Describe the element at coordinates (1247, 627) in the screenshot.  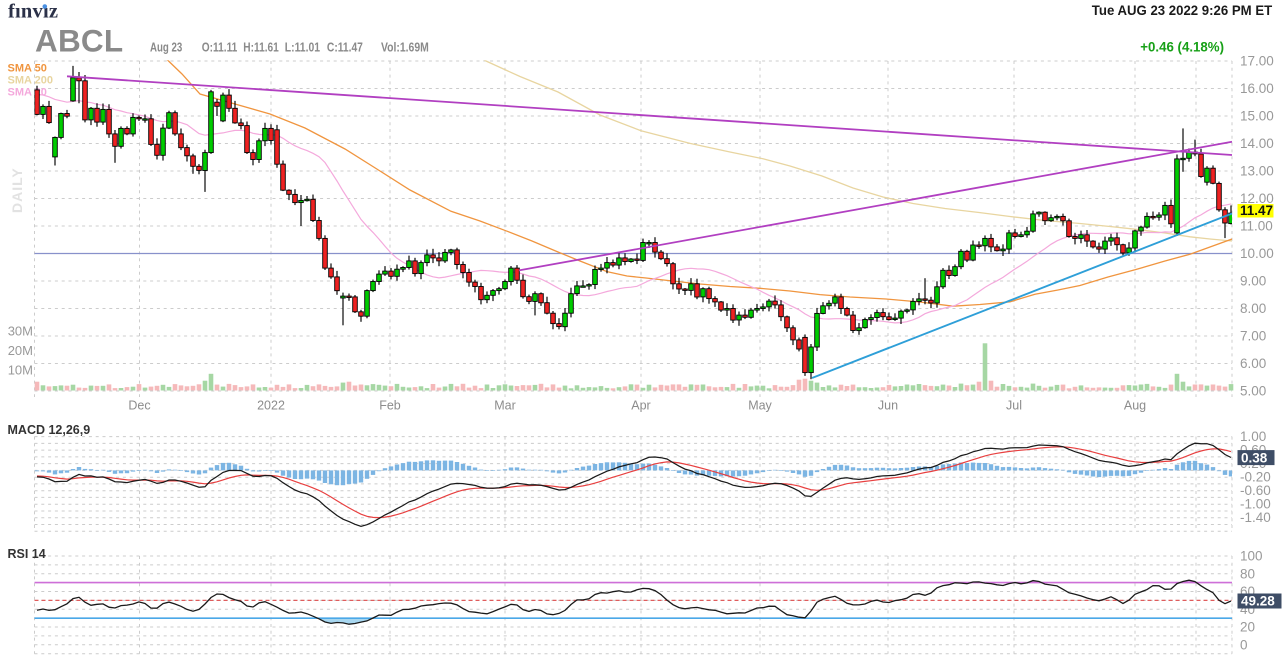
I see `svg-text: 20` at that location.